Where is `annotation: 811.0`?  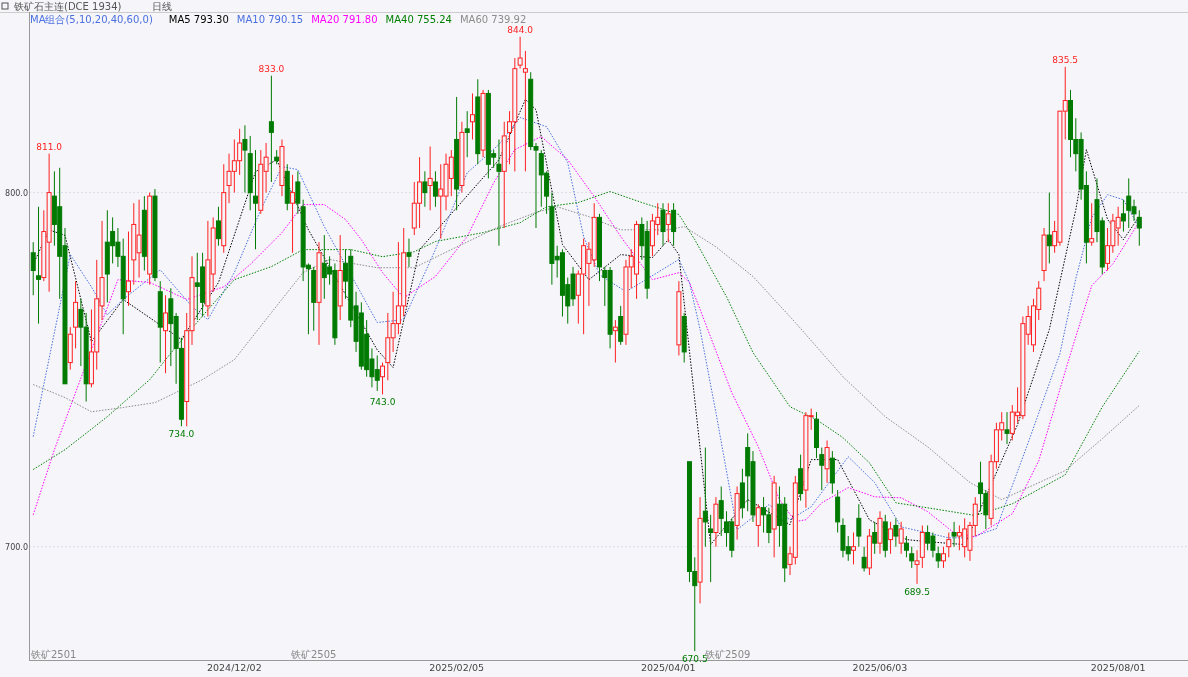 annotation: 811.0 is located at coordinates (49, 146).